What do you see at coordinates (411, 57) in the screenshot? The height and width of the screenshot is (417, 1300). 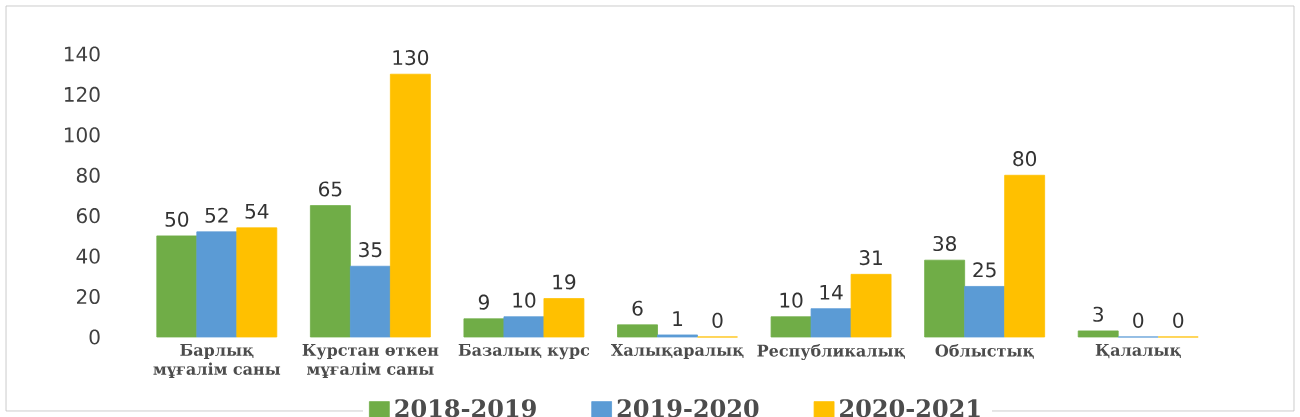 I see `data-label: 130` at bounding box center [411, 57].